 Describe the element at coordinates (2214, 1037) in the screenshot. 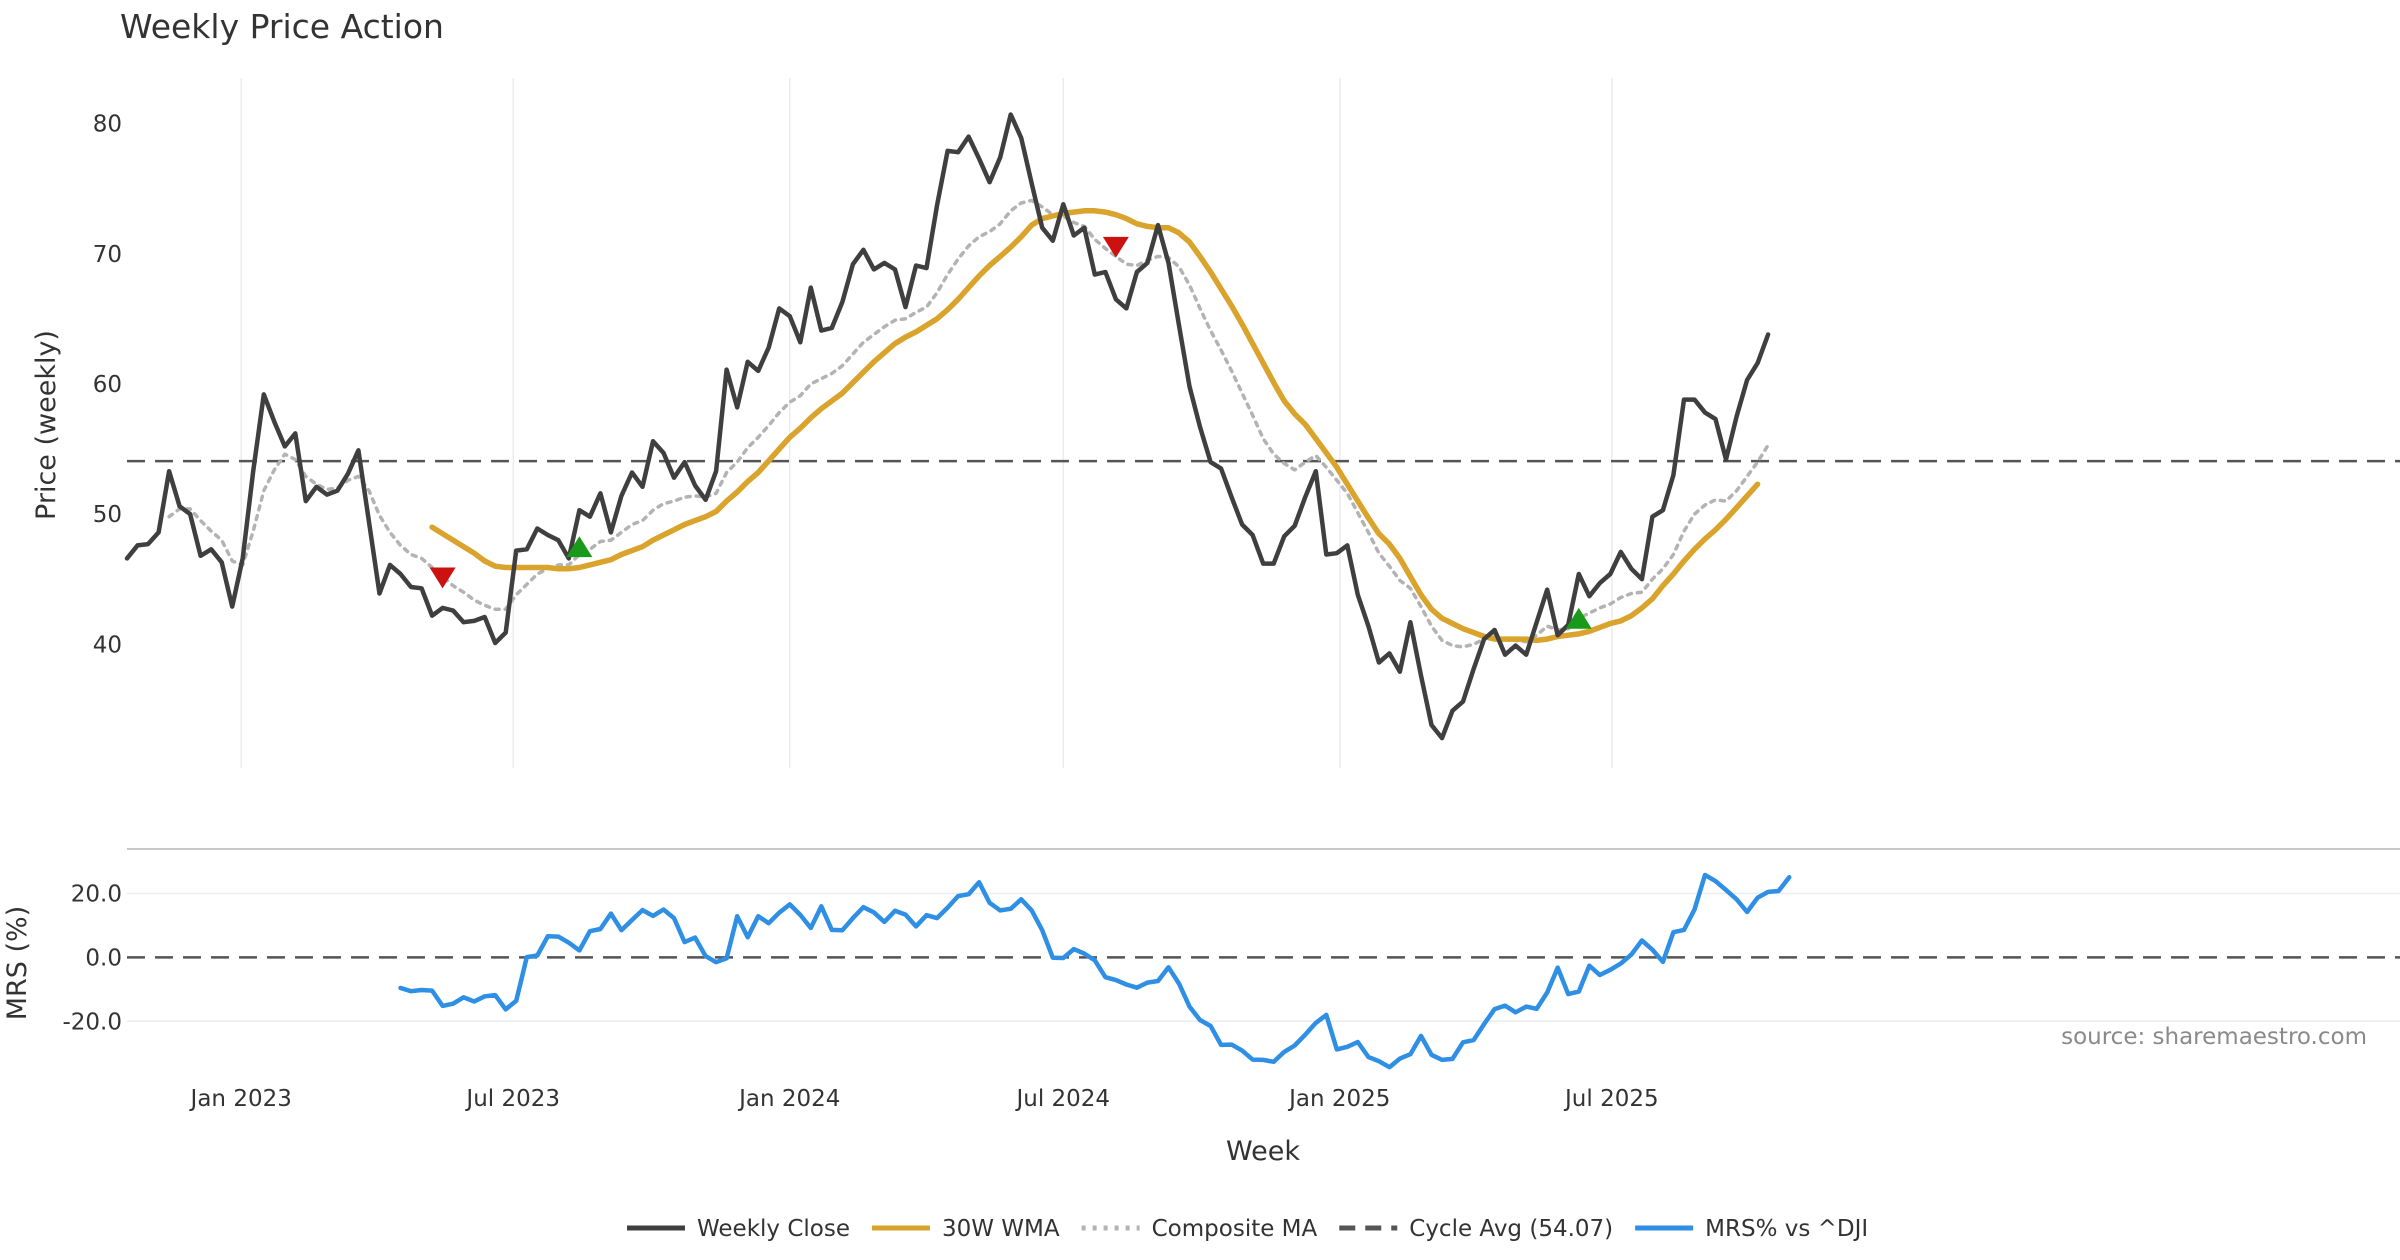

I see `source-note: source: sharemaestro.com` at that location.